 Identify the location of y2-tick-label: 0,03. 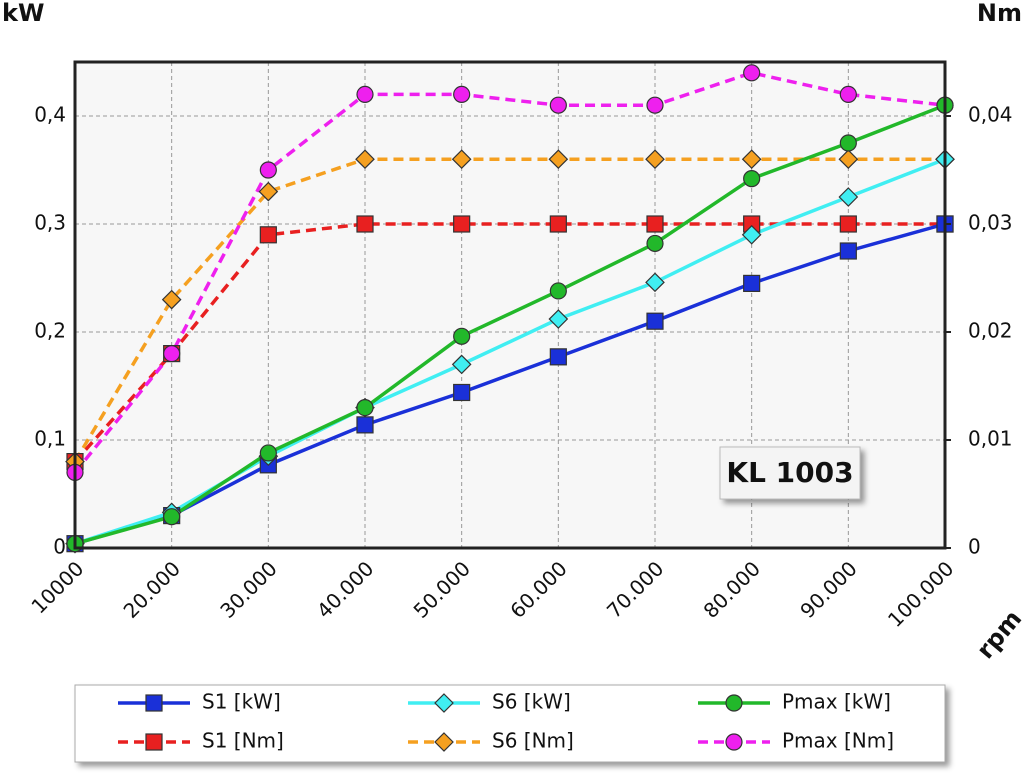
(990, 223).